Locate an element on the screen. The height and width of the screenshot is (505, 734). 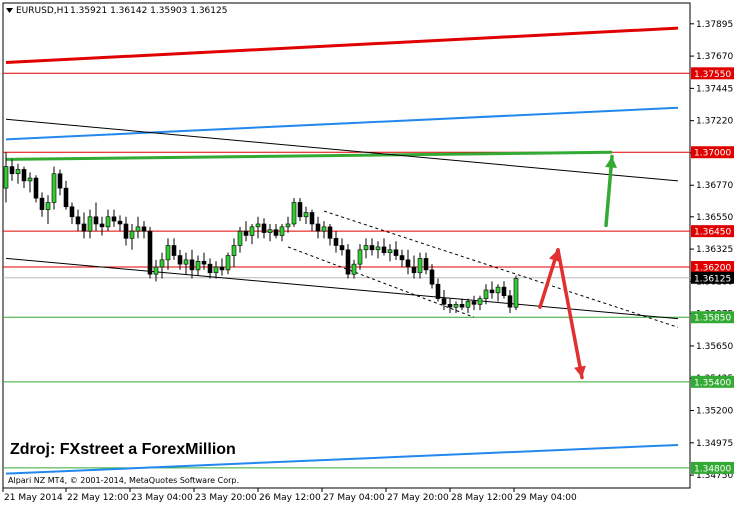
price-tick-label: 1.36770 is located at coordinates (714, 186).